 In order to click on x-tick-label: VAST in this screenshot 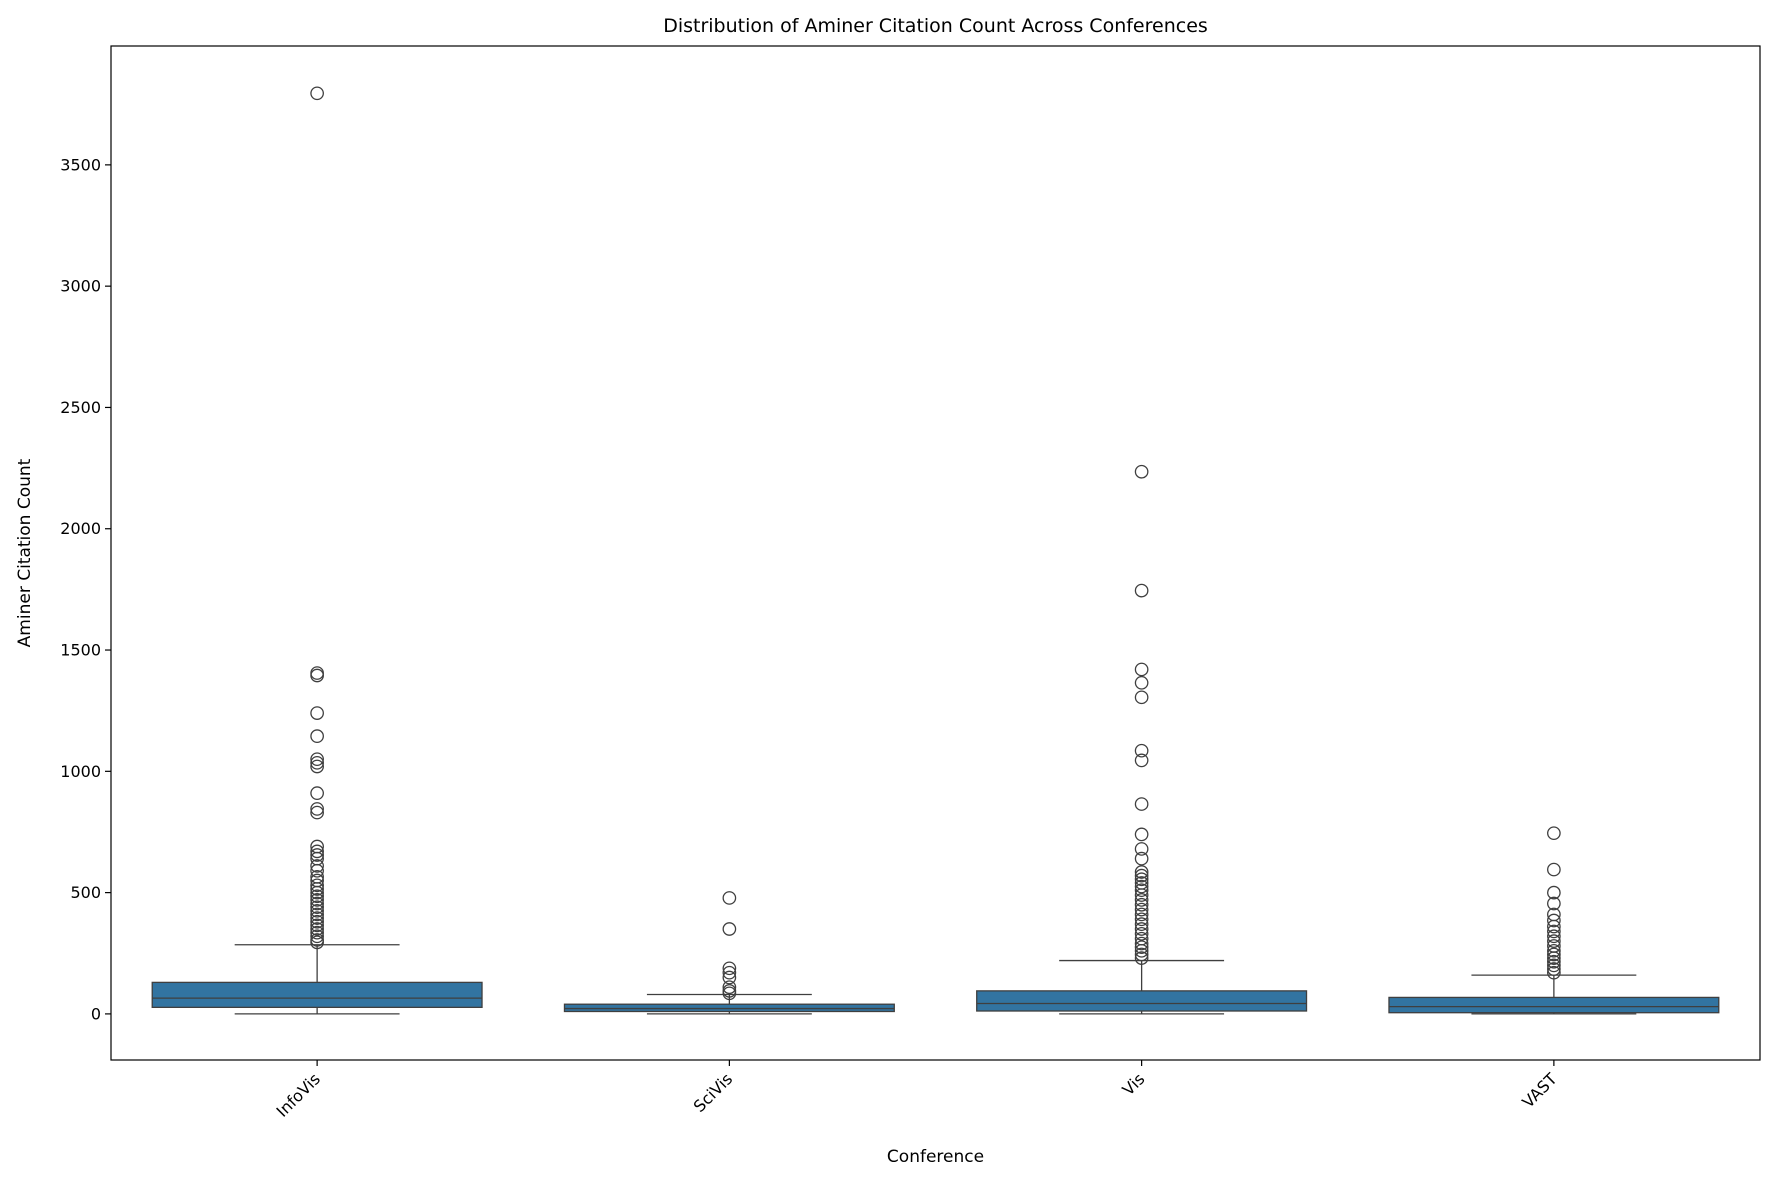, I will do `click(1539, 1090)`.